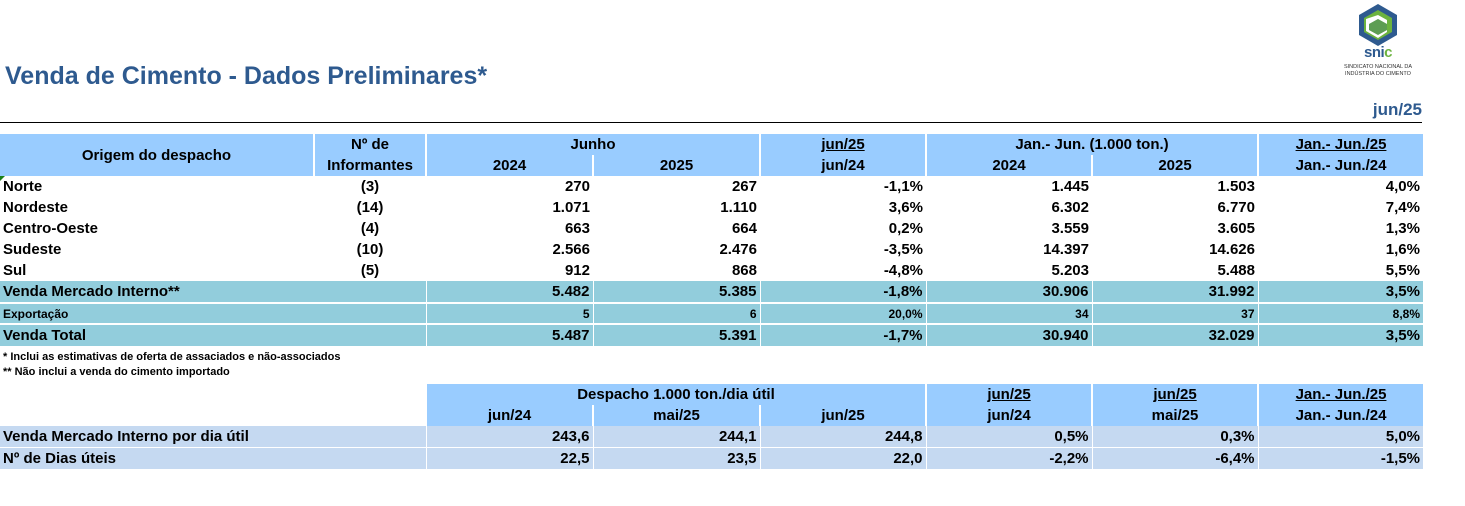 The image size is (1465, 506). What do you see at coordinates (1378, 25) in the screenshot?
I see `snic-emblem-icon` at bounding box center [1378, 25].